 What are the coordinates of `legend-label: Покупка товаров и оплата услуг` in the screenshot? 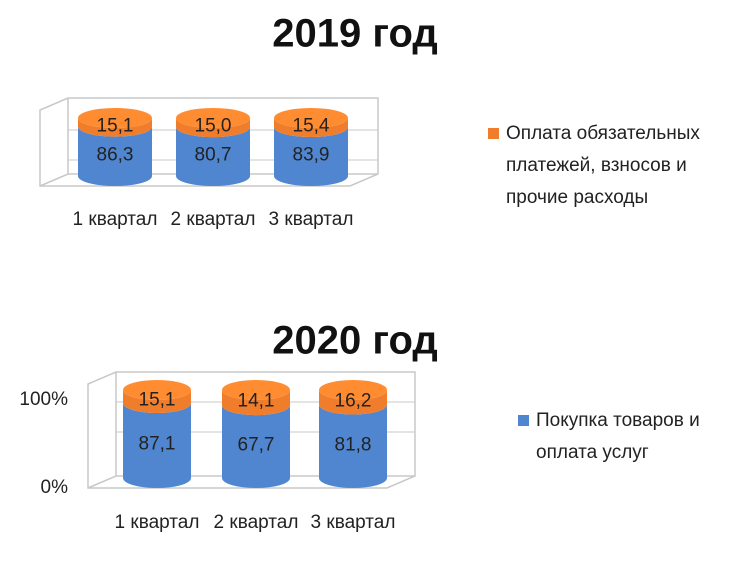 It's located at (618, 436).